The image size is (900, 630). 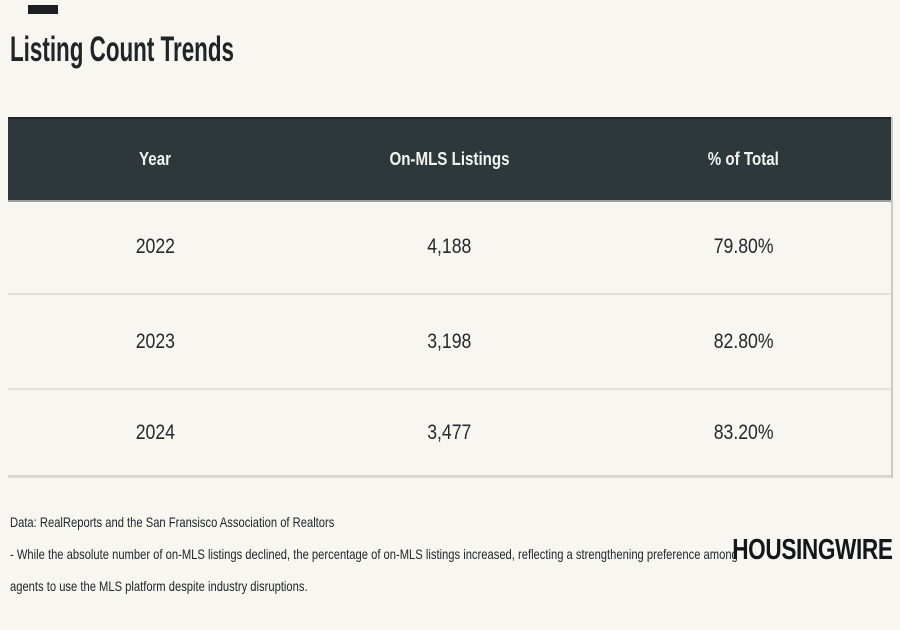 I want to click on column-header-on-mls-listings: On-MLS Listings, so click(x=449, y=159).